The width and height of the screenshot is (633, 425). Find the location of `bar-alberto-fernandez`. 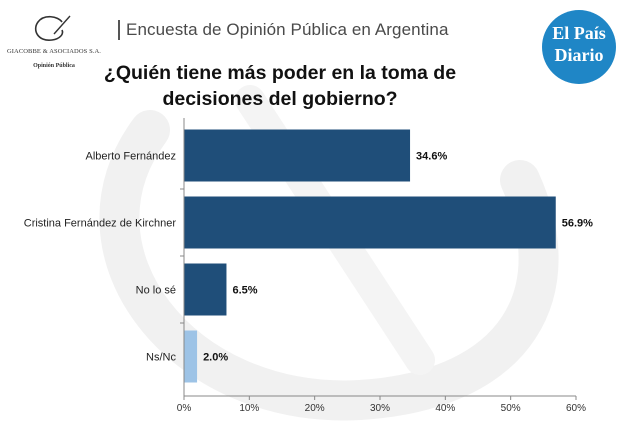

bar-alberto-fernandez is located at coordinates (297, 155).